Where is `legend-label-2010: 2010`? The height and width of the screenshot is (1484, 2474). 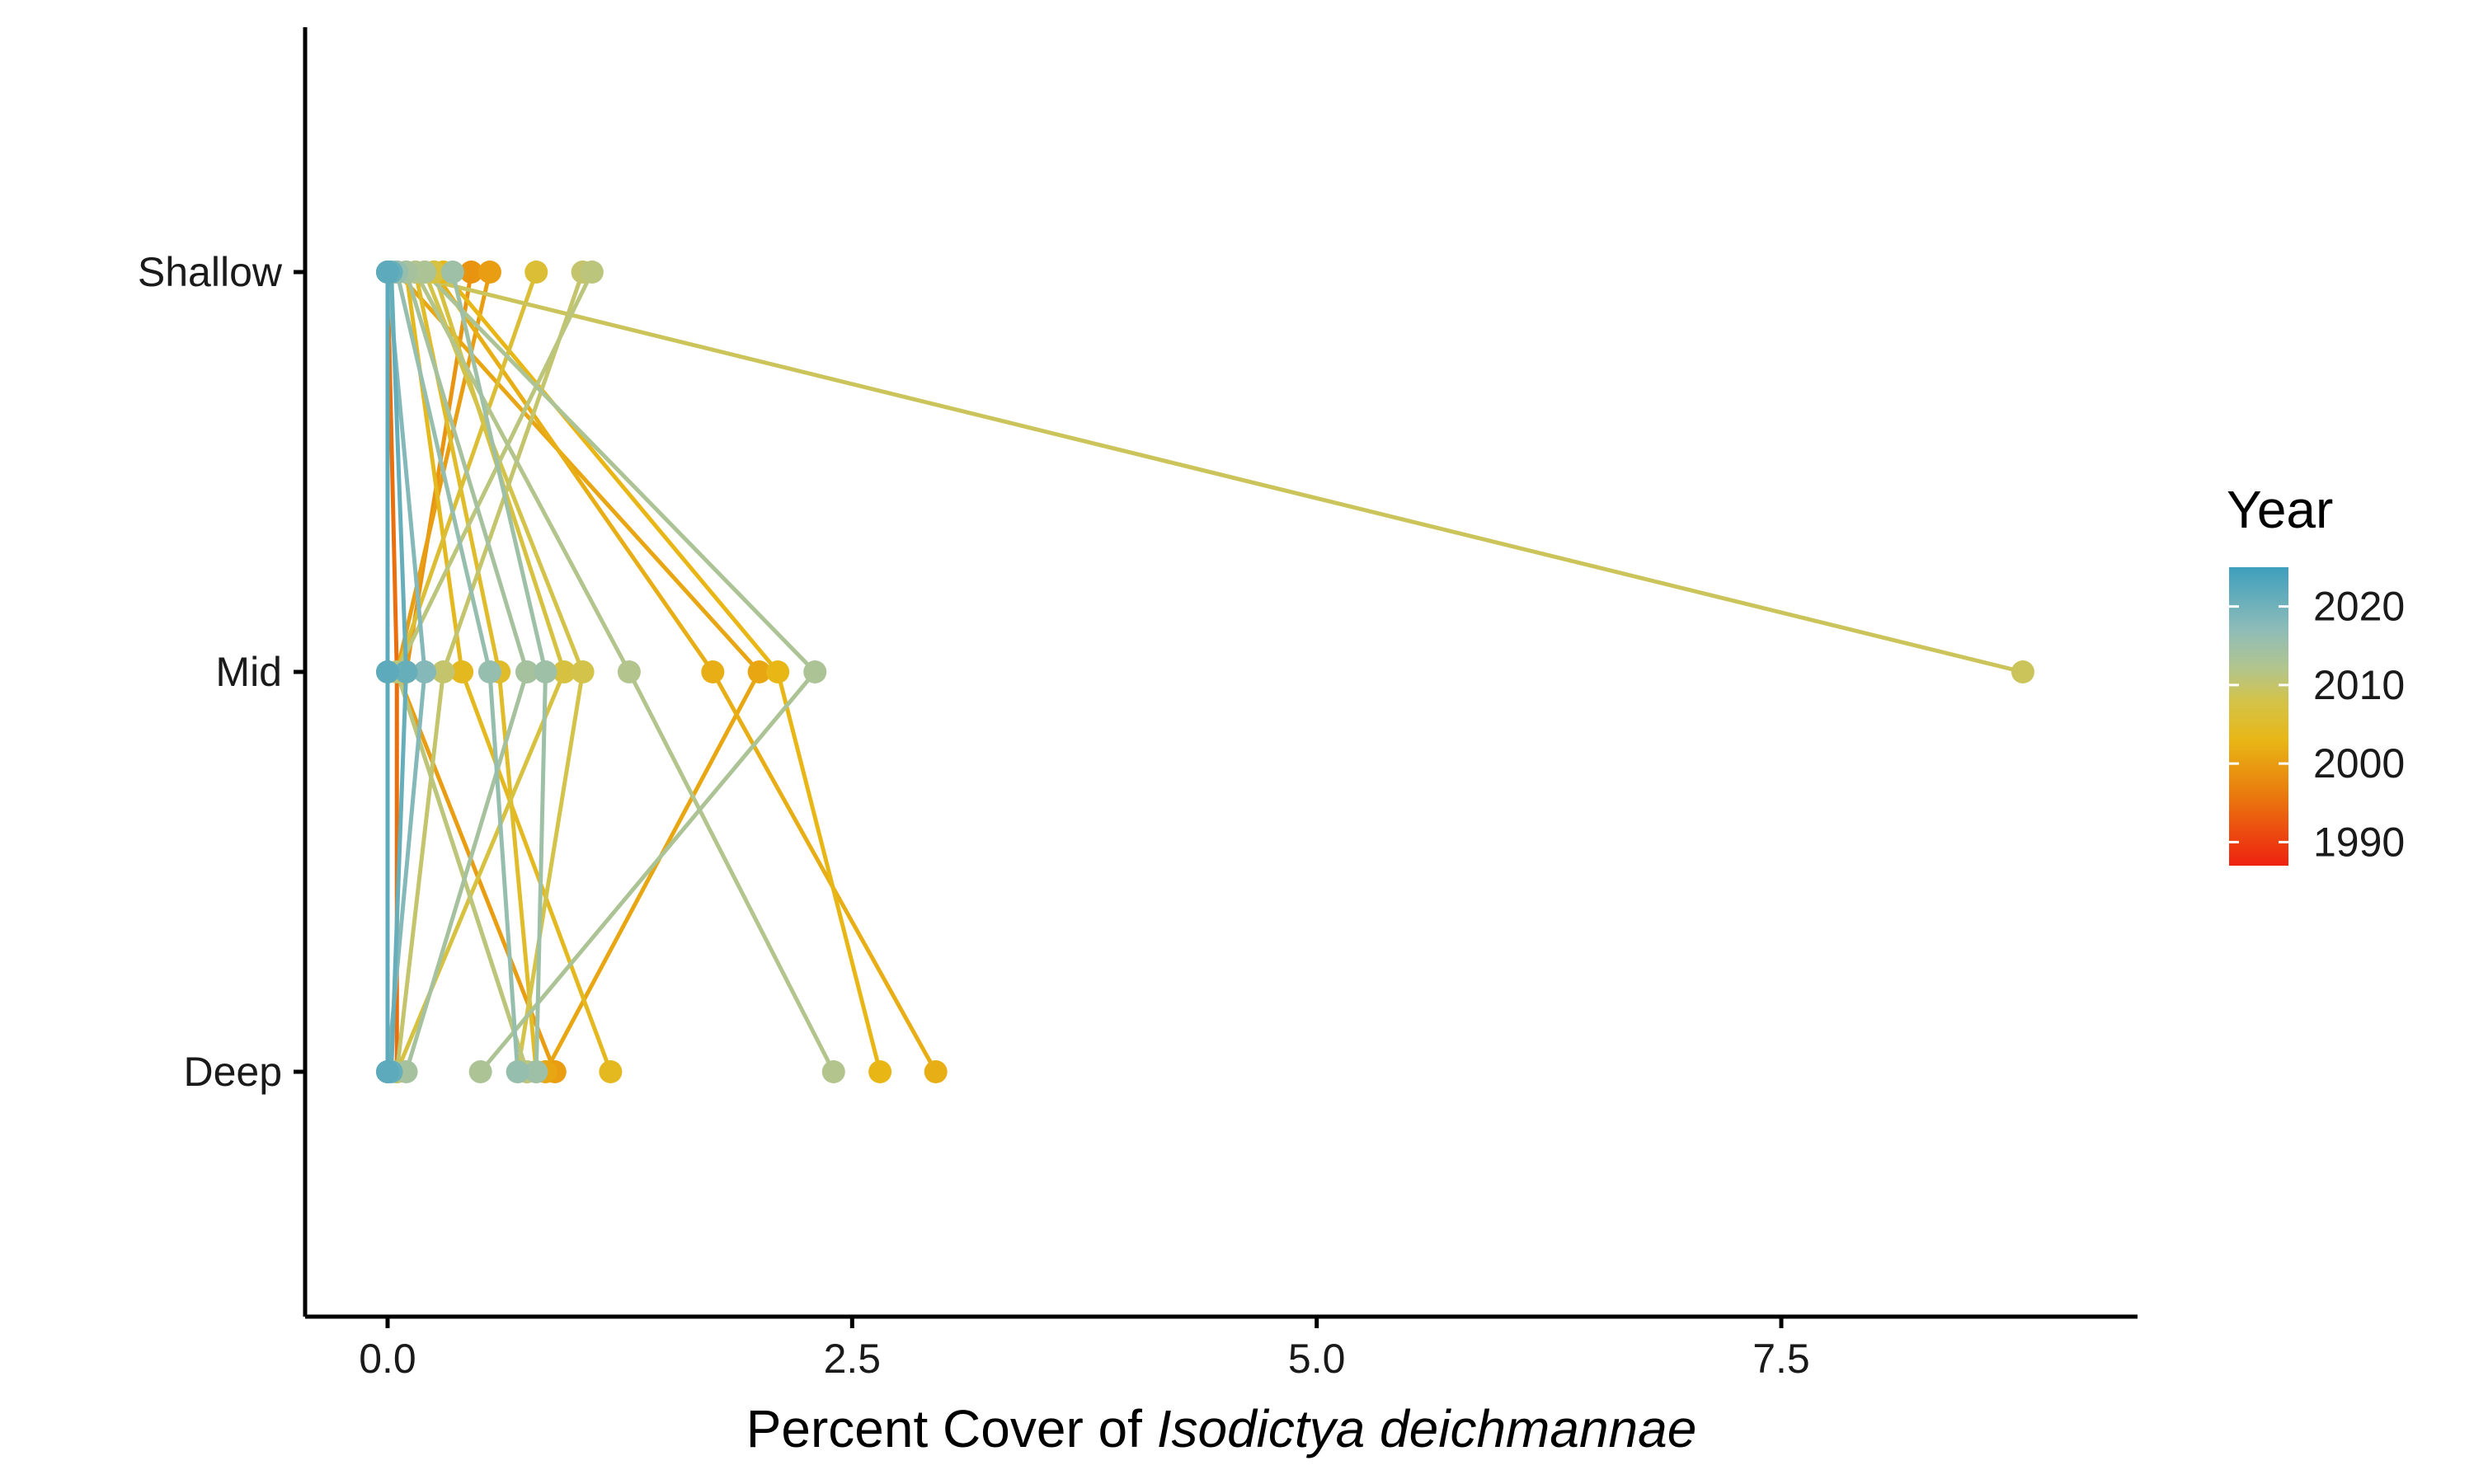 legend-label-2010: 2010 is located at coordinates (2359, 685).